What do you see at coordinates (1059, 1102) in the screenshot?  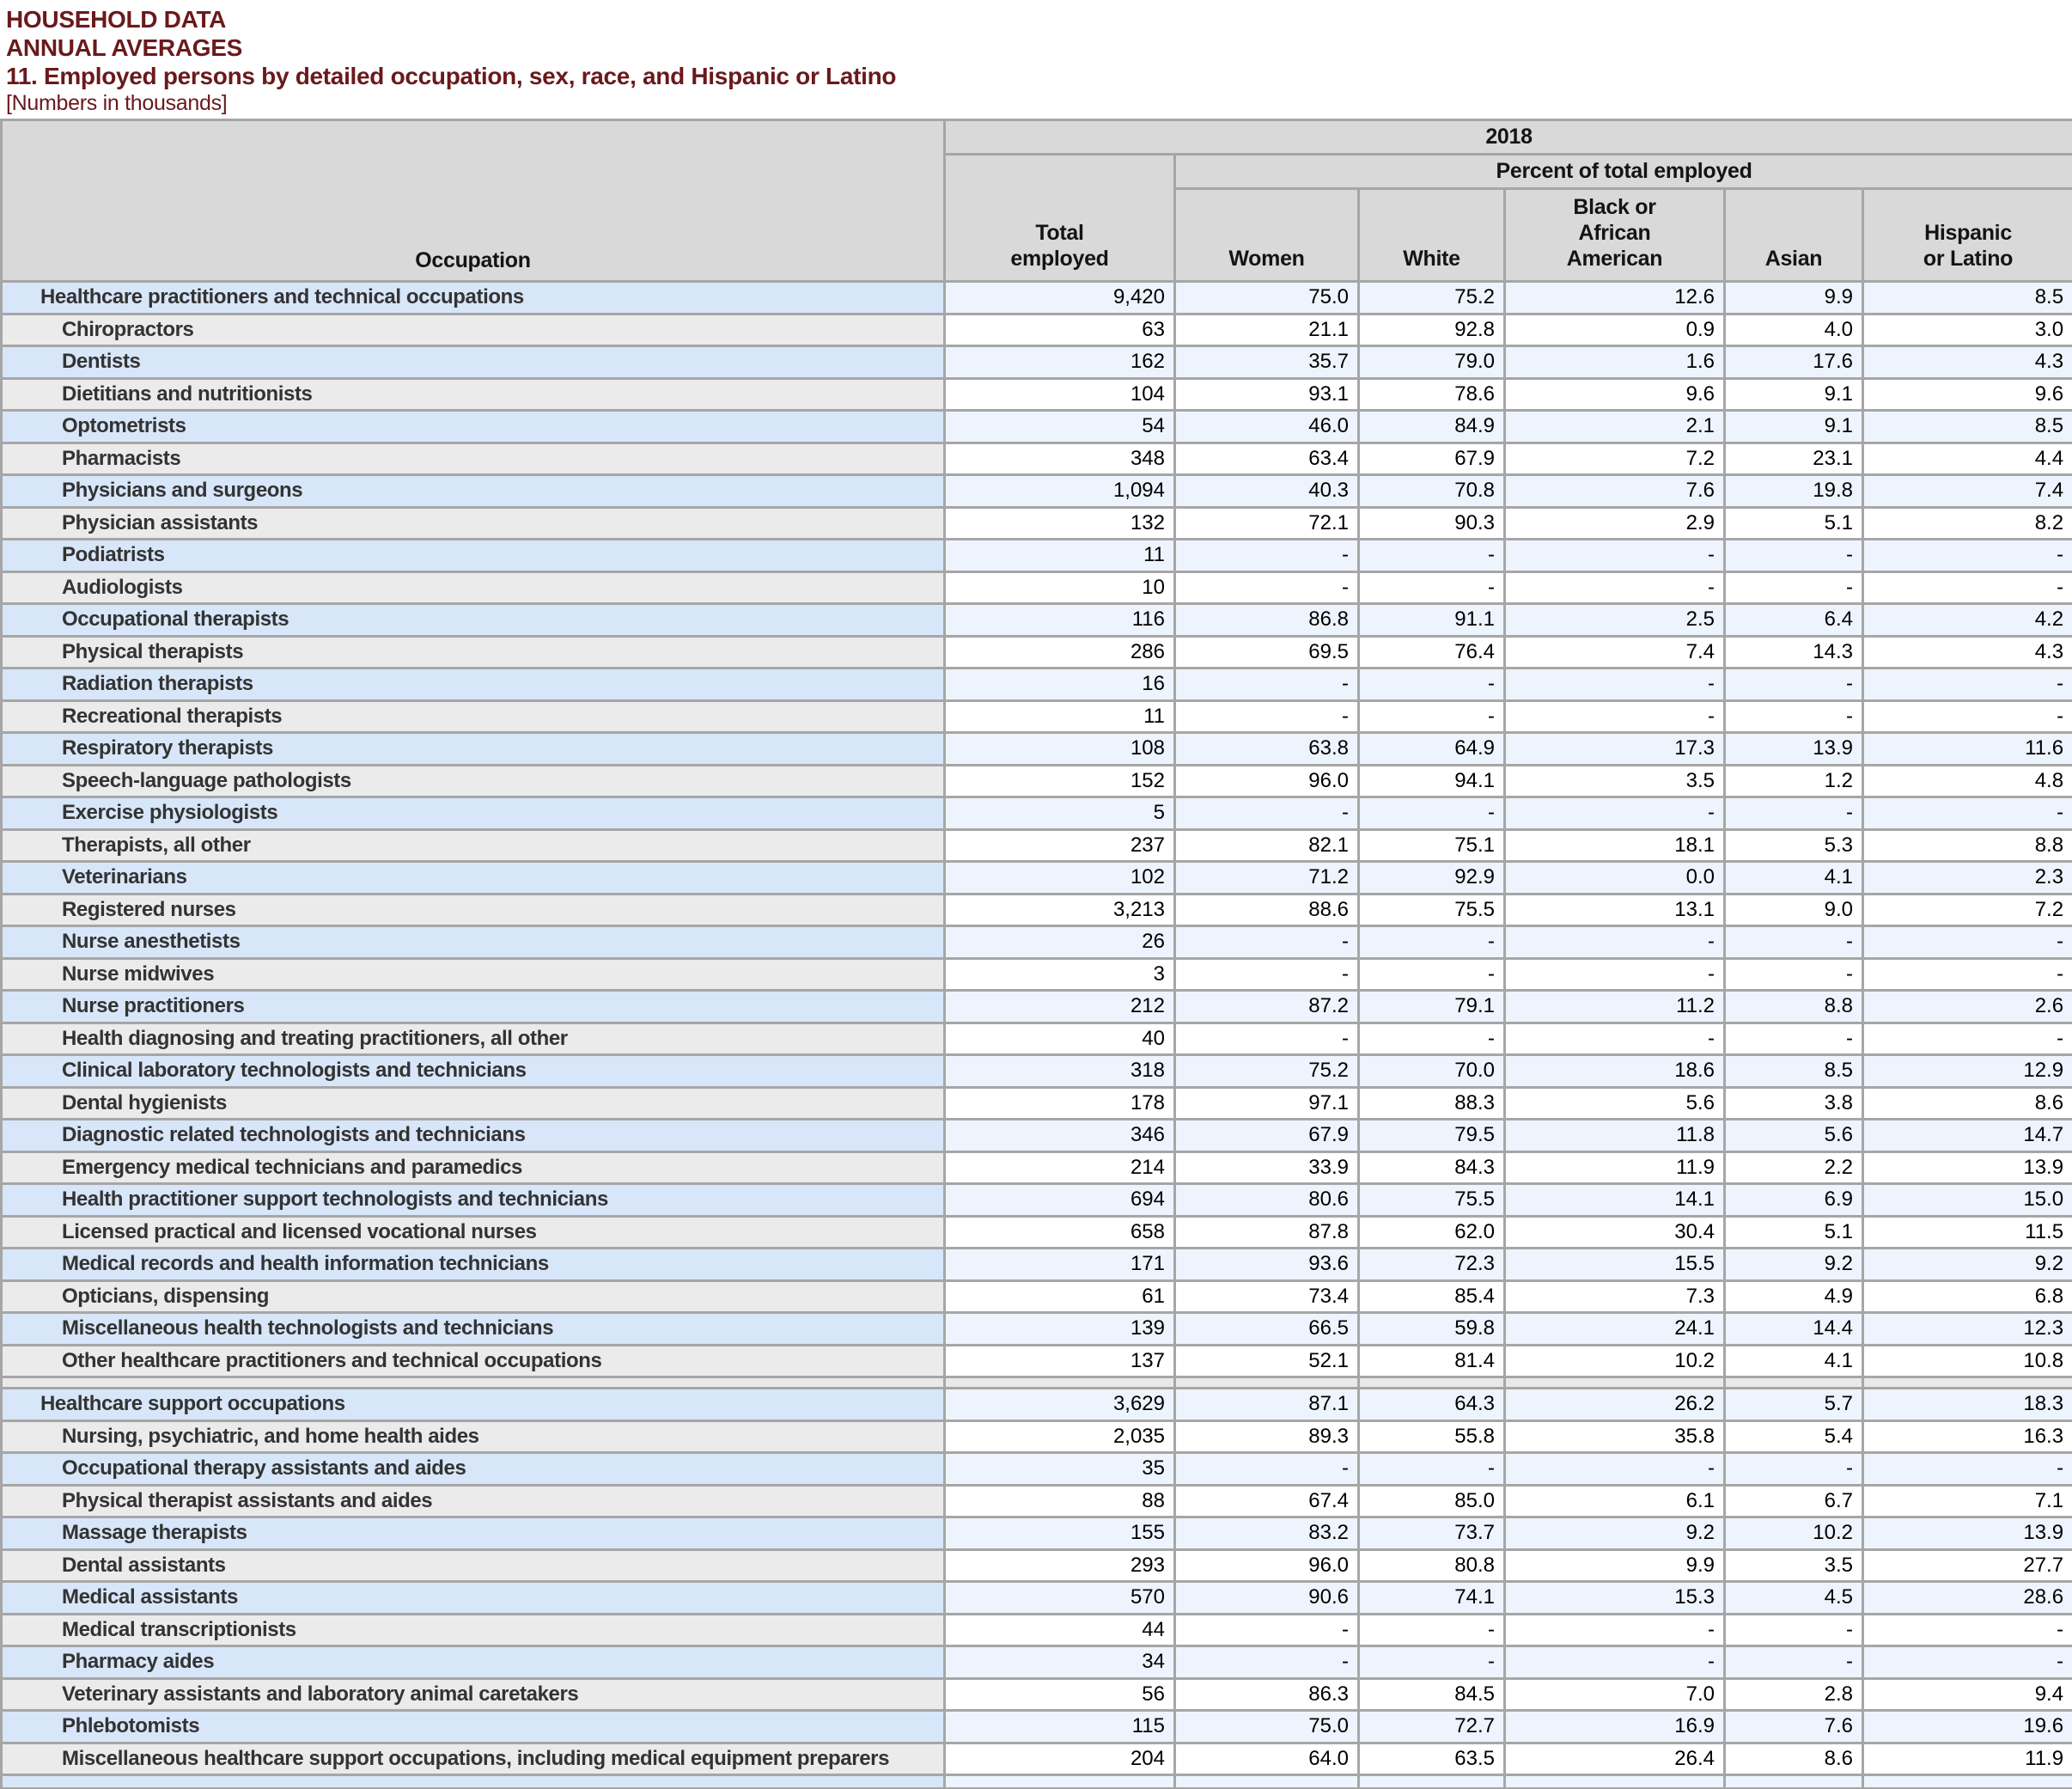 I see `value-cell: 178` at bounding box center [1059, 1102].